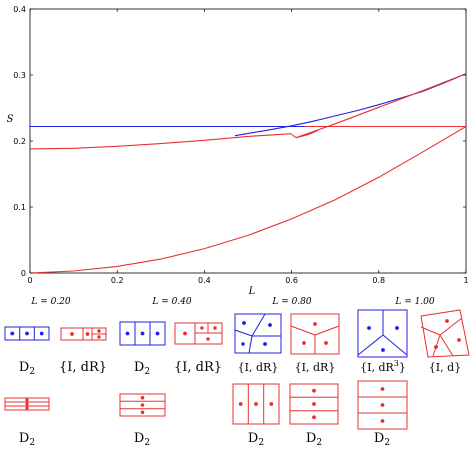  What do you see at coordinates (382, 405) in the screenshot?
I see `diagram-d2-l100-row2` at bounding box center [382, 405].